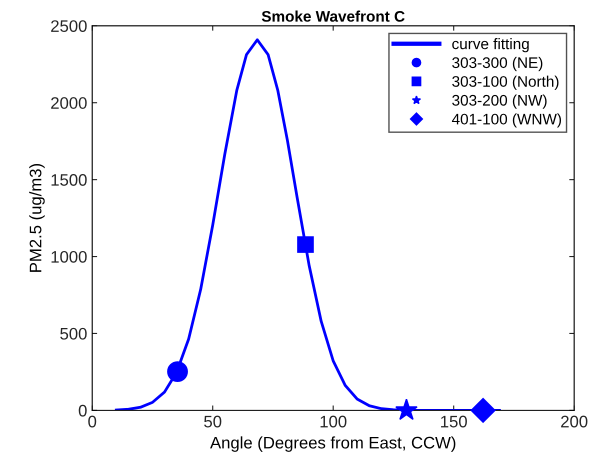 The width and height of the screenshot is (595, 469). I want to click on legend-label: 303-100 (North), so click(505, 83).